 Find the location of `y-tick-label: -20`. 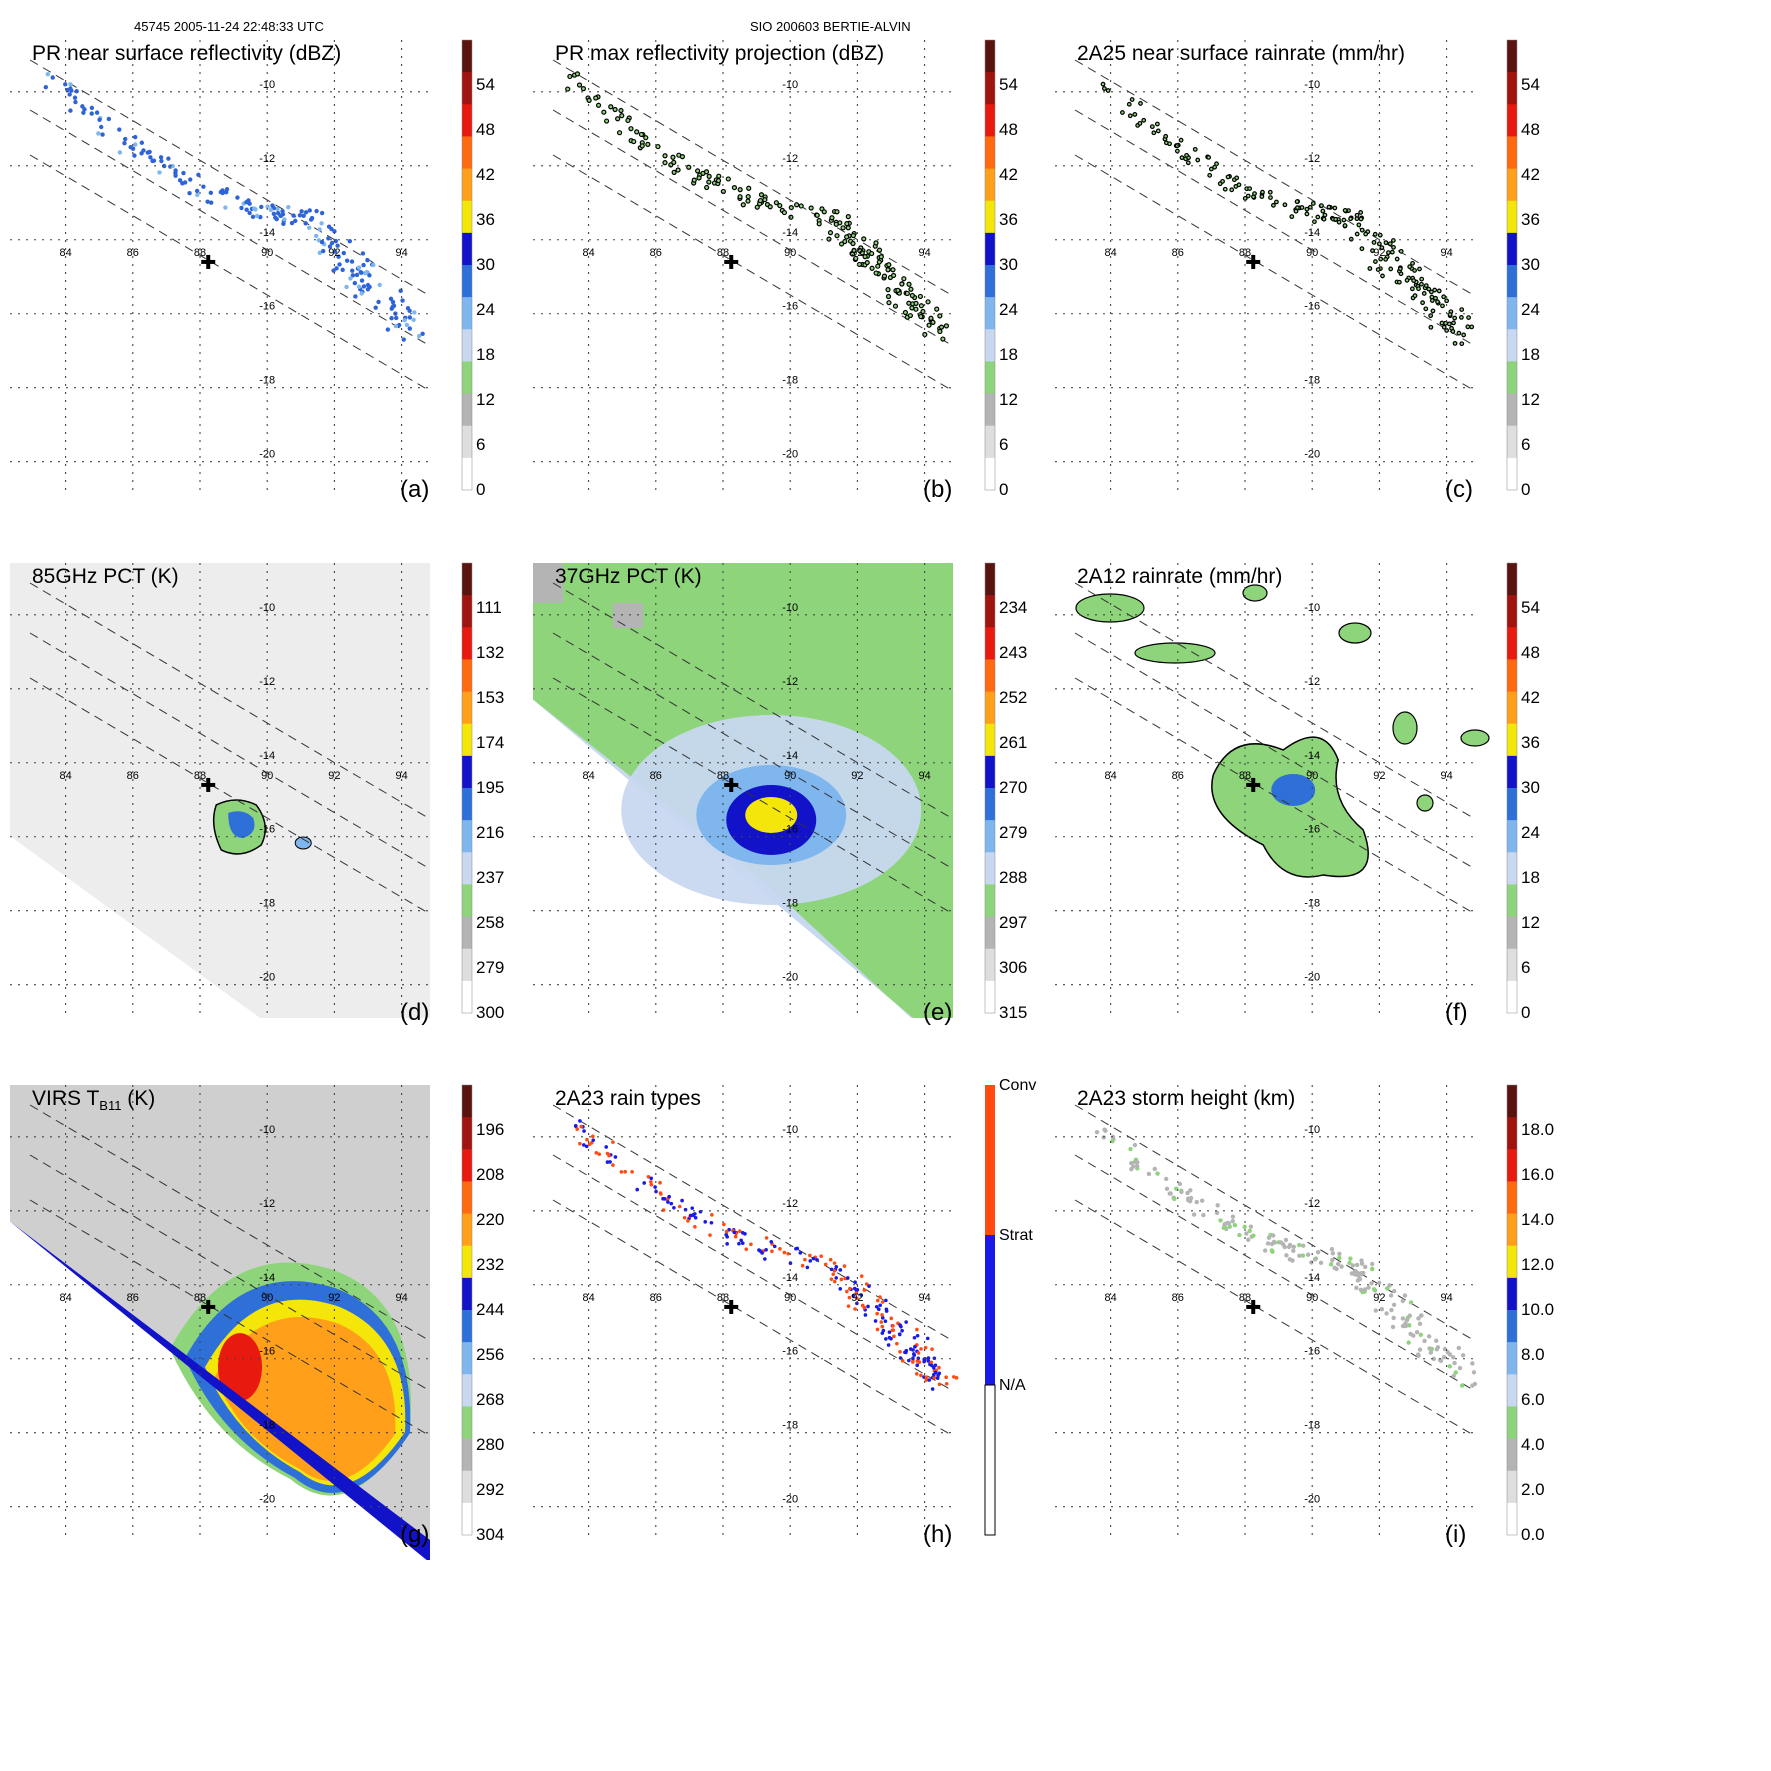

y-tick-label: -20 is located at coordinates (1312, 455).